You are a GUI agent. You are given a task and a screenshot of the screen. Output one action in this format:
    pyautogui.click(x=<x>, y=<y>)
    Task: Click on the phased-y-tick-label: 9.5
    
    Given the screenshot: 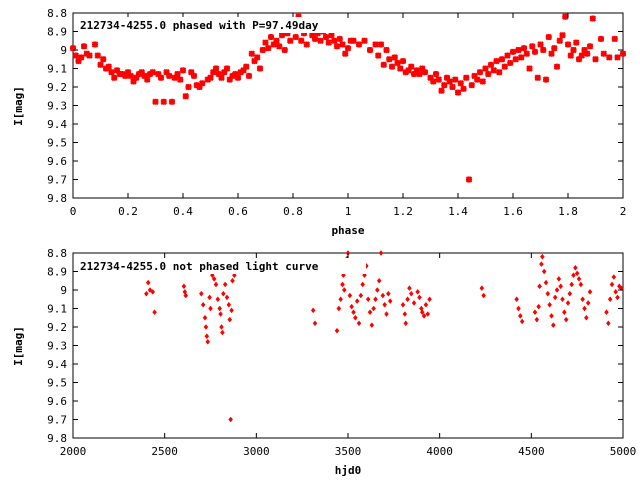 What is the action you would take?
    pyautogui.click(x=57, y=143)
    